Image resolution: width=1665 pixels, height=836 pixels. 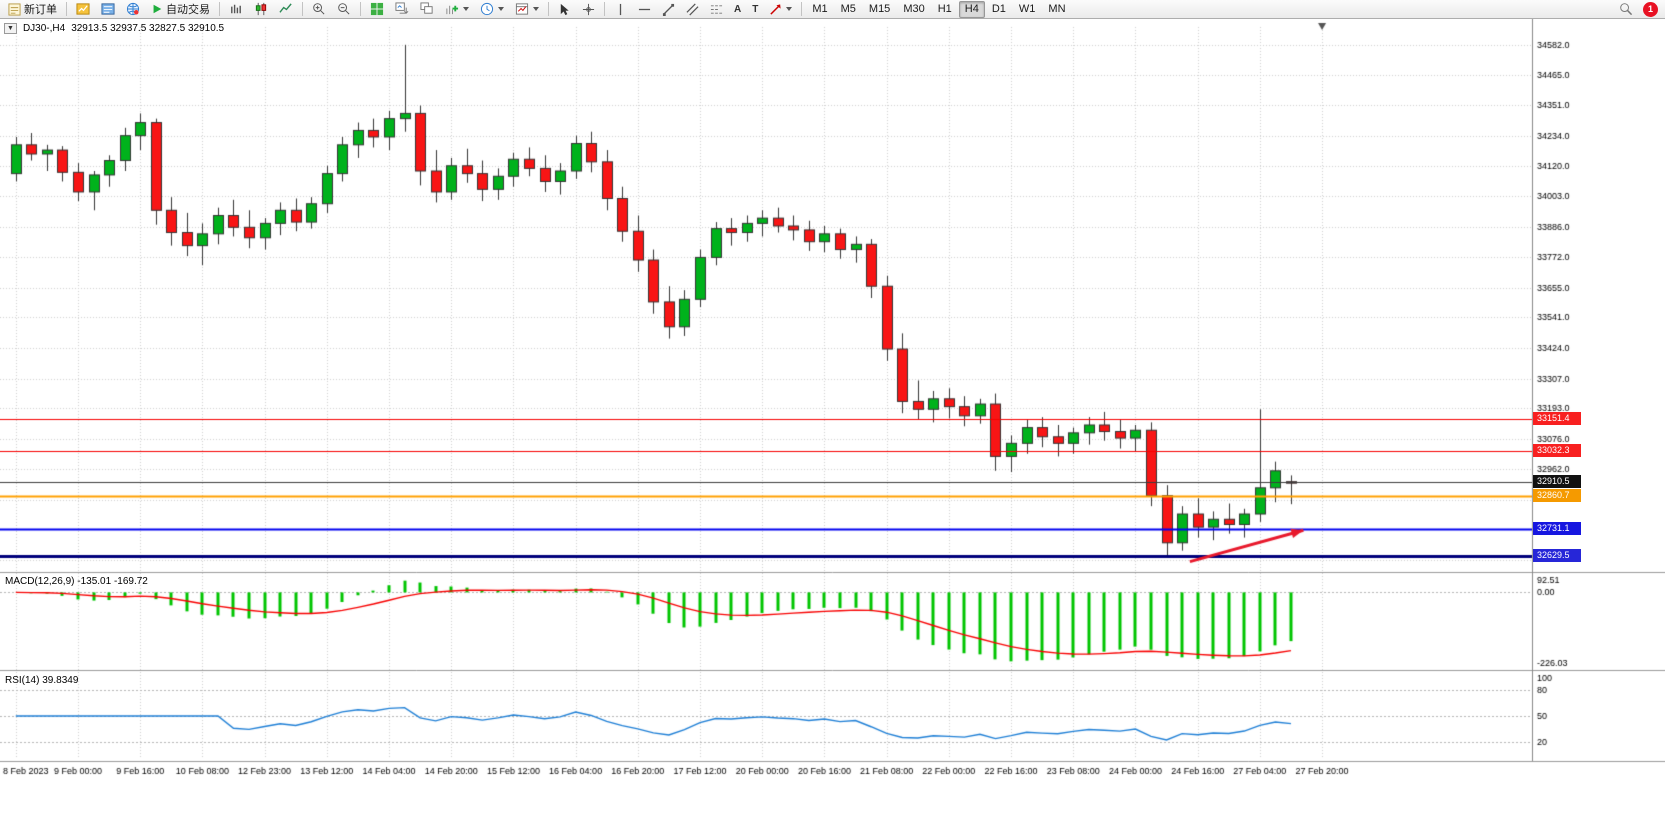 What do you see at coordinates (76, 581) in the screenshot?
I see `macd-indicator-label: MACD(12,26,9) -135.01 -169.72` at bounding box center [76, 581].